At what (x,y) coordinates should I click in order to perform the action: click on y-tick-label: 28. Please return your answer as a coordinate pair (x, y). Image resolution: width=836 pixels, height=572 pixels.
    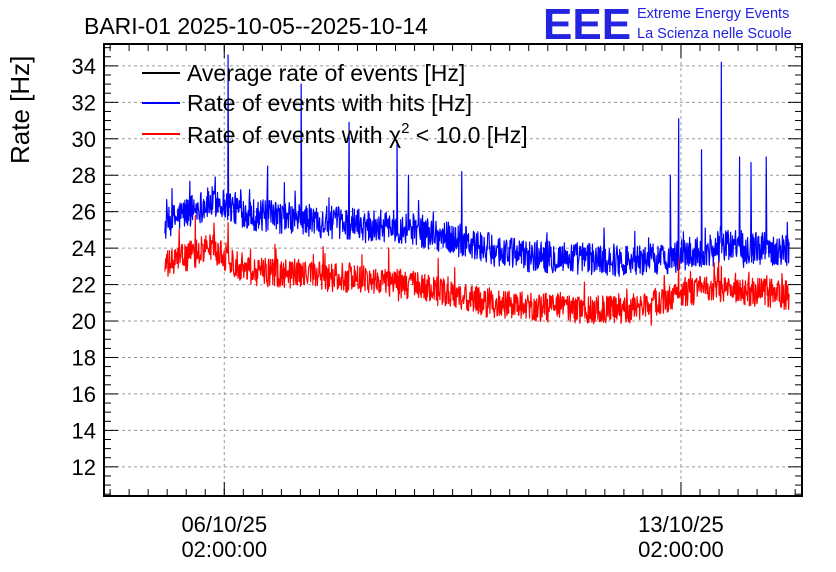
    Looking at the image, I should click on (84, 175).